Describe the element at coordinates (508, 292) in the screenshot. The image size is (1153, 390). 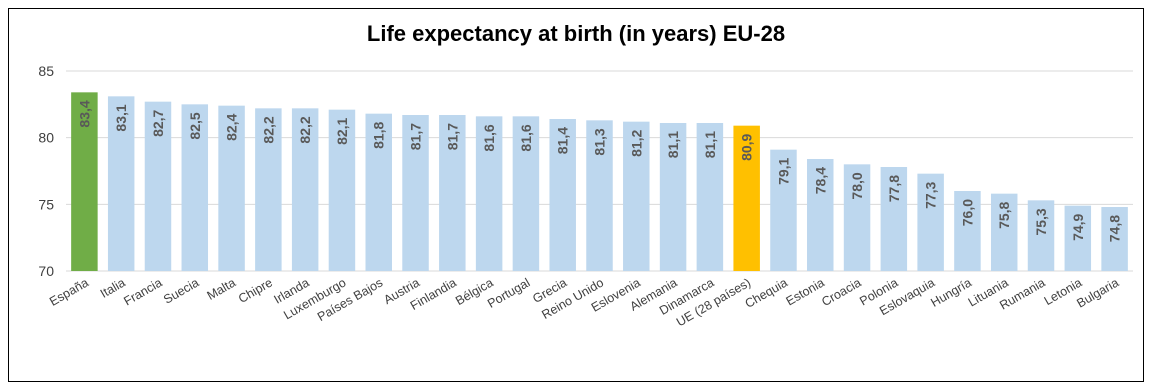
I see `x-tick-label: Portugal` at that location.